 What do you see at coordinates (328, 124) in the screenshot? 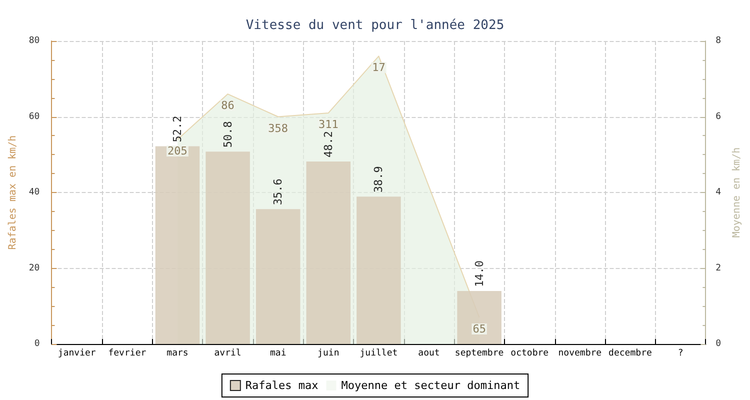
I see `annotation: 311` at bounding box center [328, 124].